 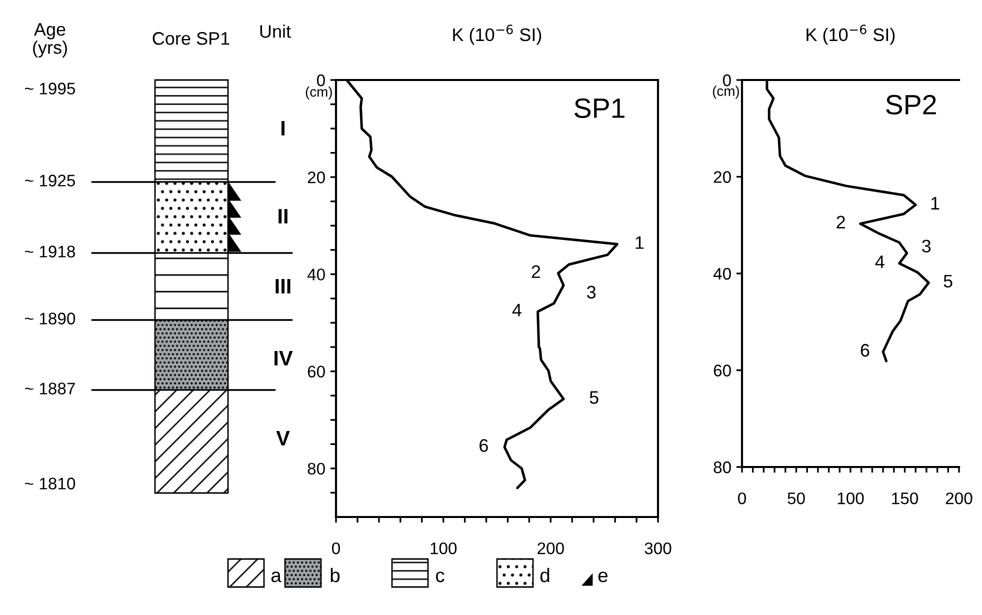 What do you see at coordinates (283, 358) in the screenshot?
I see `text: IV` at bounding box center [283, 358].